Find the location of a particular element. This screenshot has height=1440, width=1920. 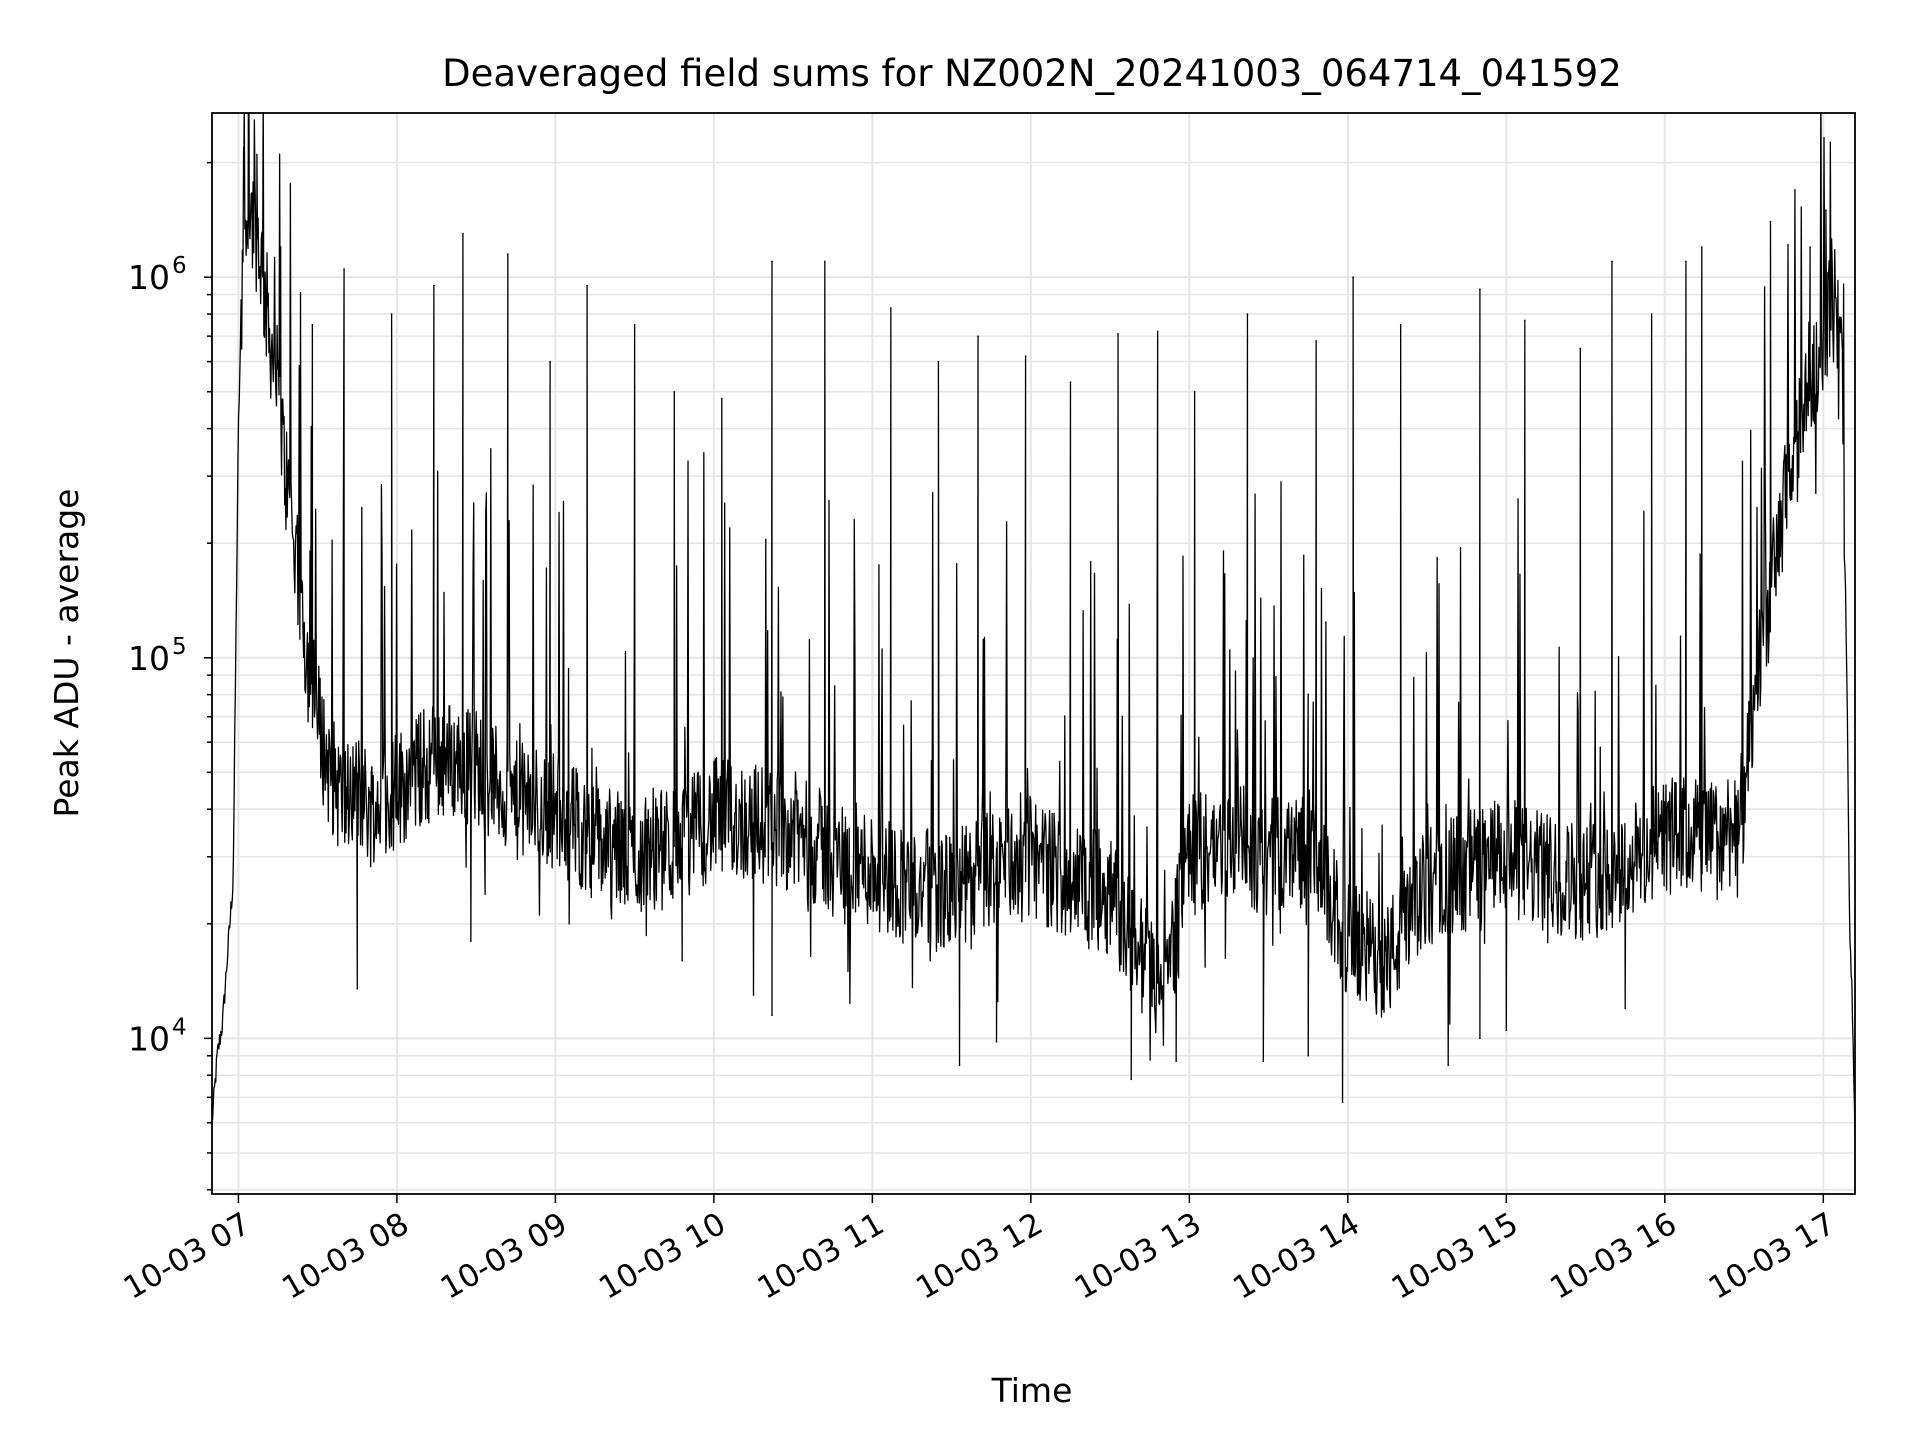

y-tick-label-exponent: 4 is located at coordinates (179, 1027).